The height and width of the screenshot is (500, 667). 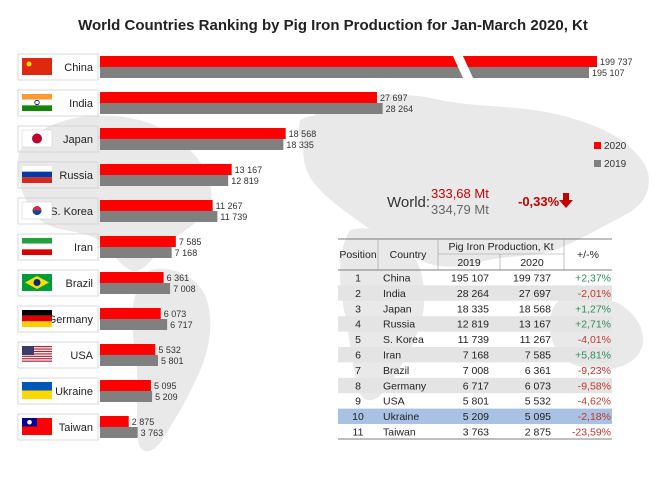 I want to click on table-cell-2019: 18 335, so click(x=473, y=309).